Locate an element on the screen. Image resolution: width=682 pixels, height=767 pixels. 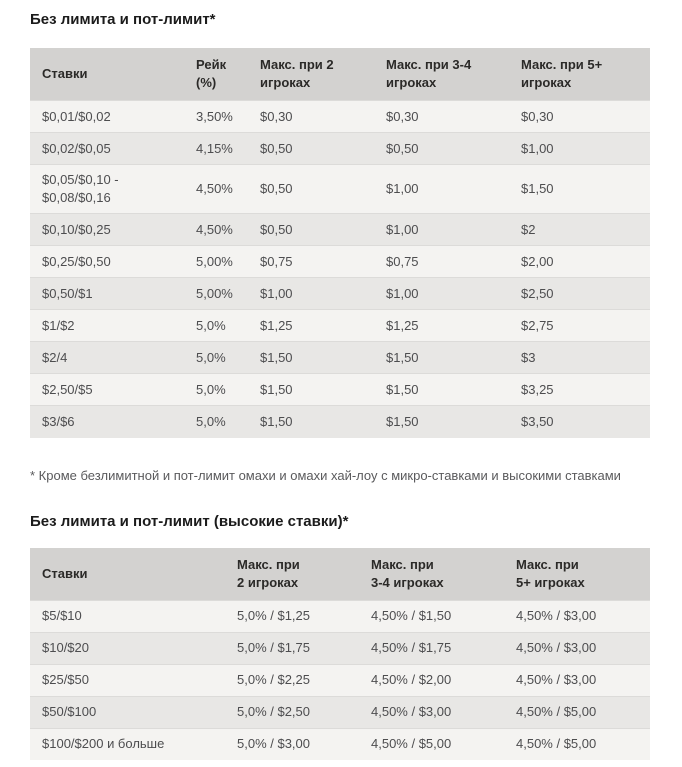
table-cell: $100/$200 и больше is located at coordinates (127, 743).